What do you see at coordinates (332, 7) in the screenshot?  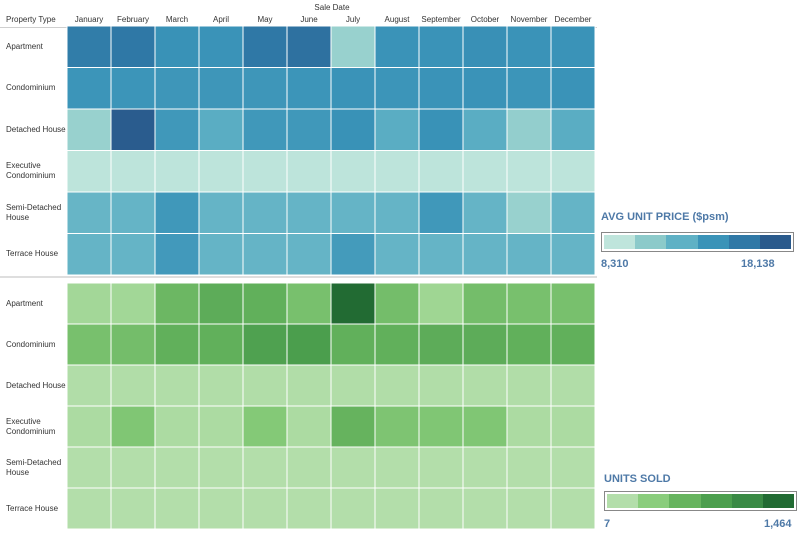 I see `x-axis-title: Sale Date` at bounding box center [332, 7].